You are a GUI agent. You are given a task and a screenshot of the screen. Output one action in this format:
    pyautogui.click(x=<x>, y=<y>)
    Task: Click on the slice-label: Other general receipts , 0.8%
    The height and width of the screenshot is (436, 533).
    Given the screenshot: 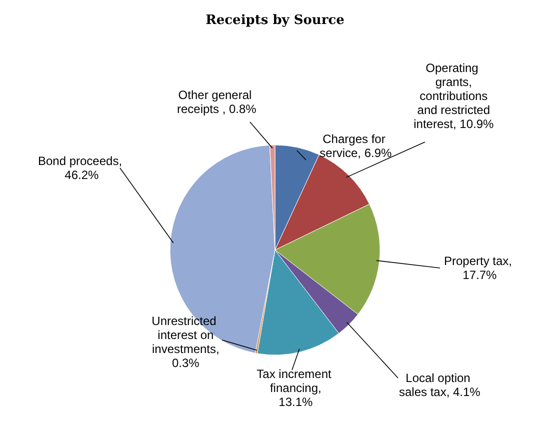 What is the action you would take?
    pyautogui.click(x=215, y=102)
    